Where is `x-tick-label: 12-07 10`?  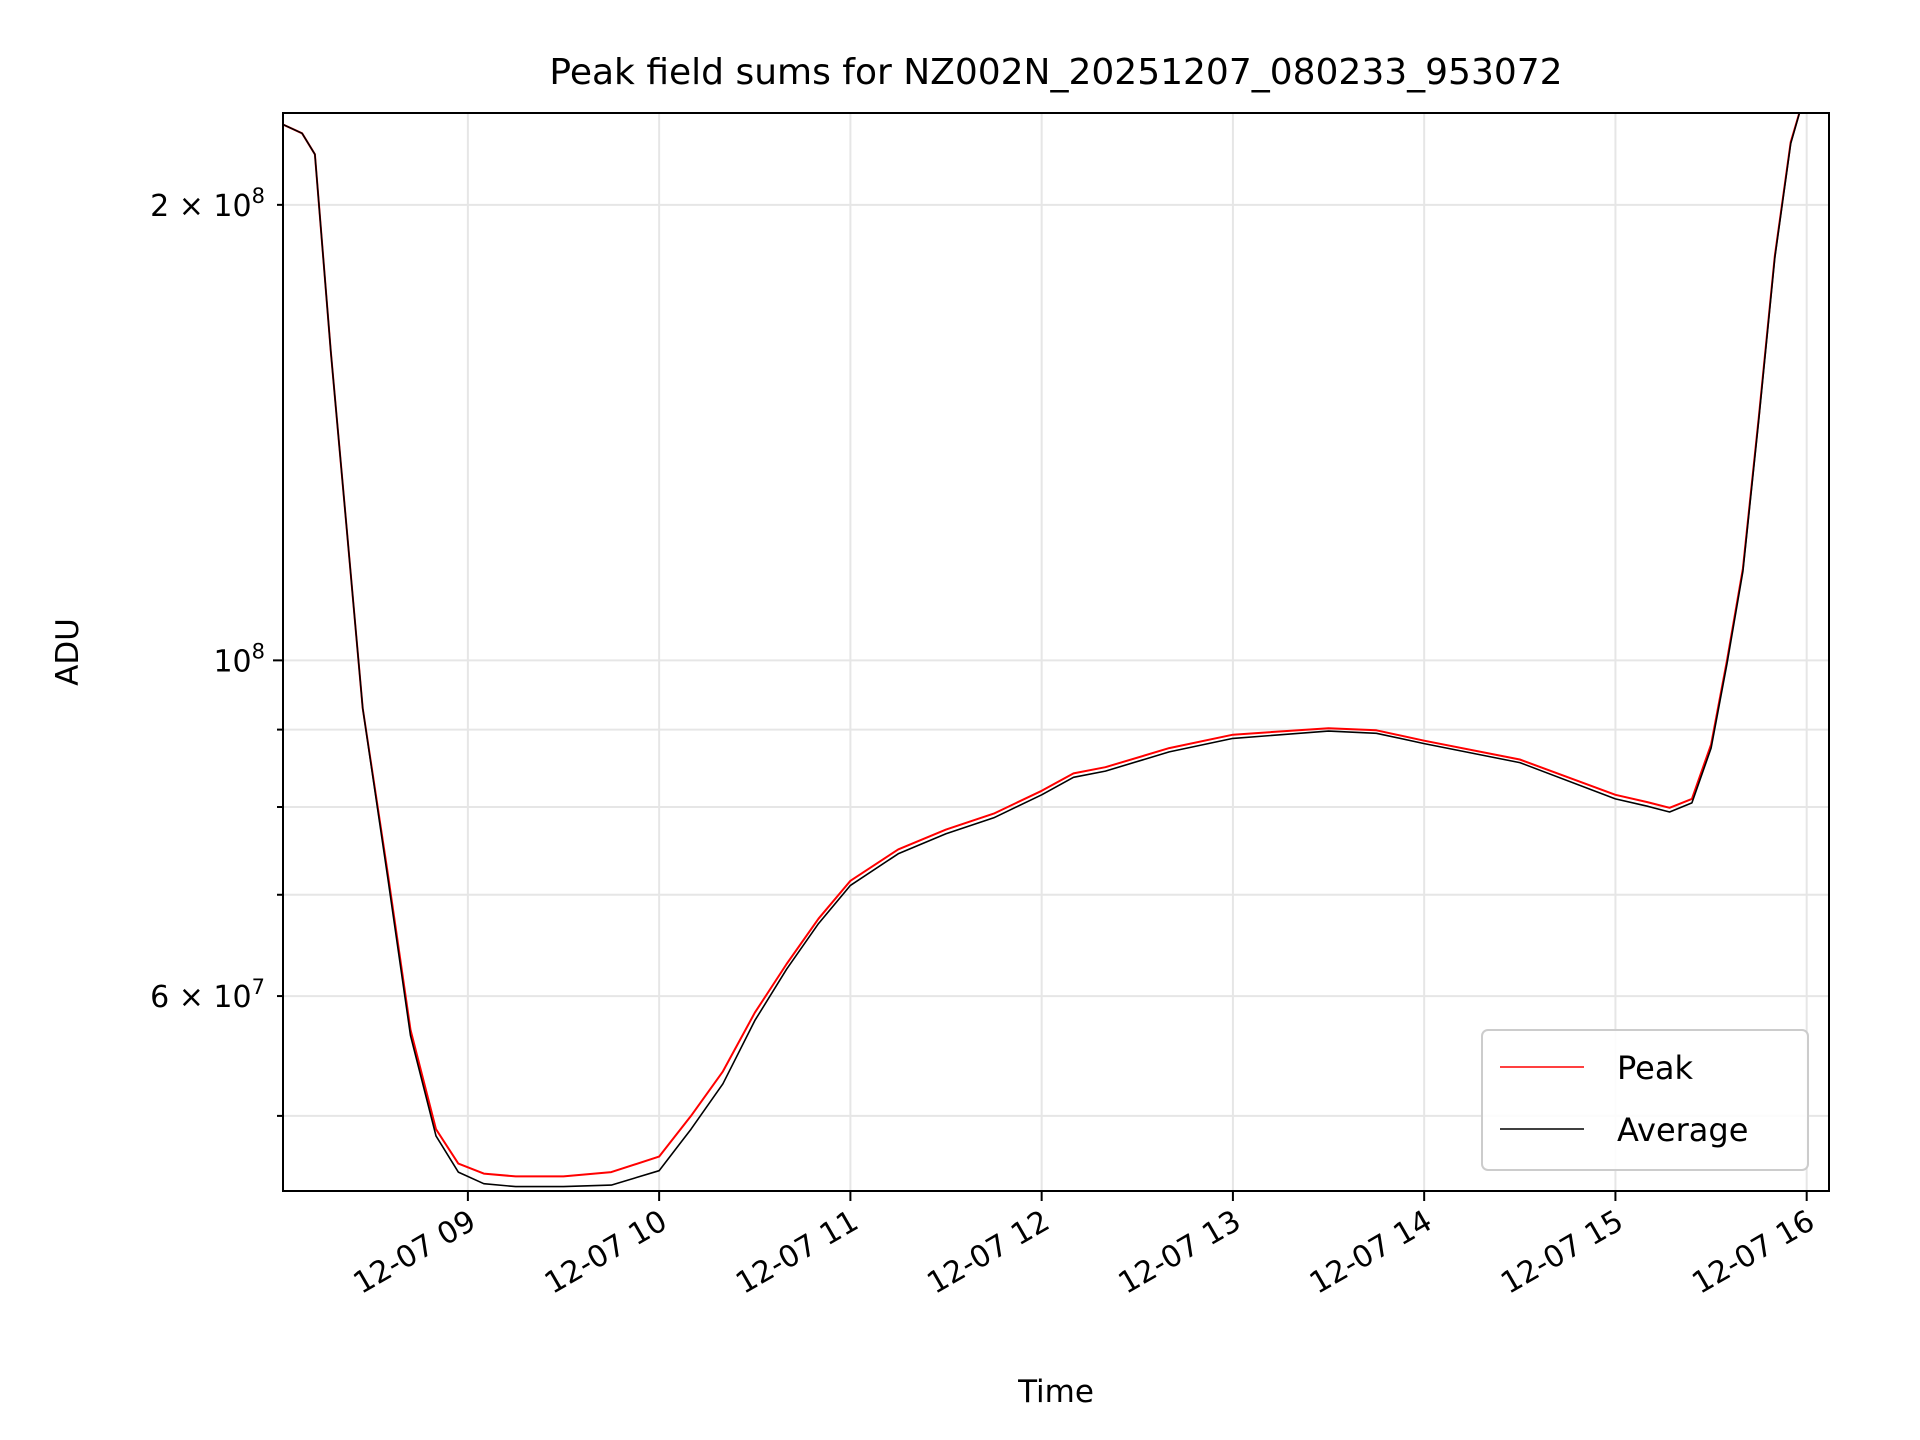 x-tick-label: 12-07 10 is located at coordinates (606, 1253).